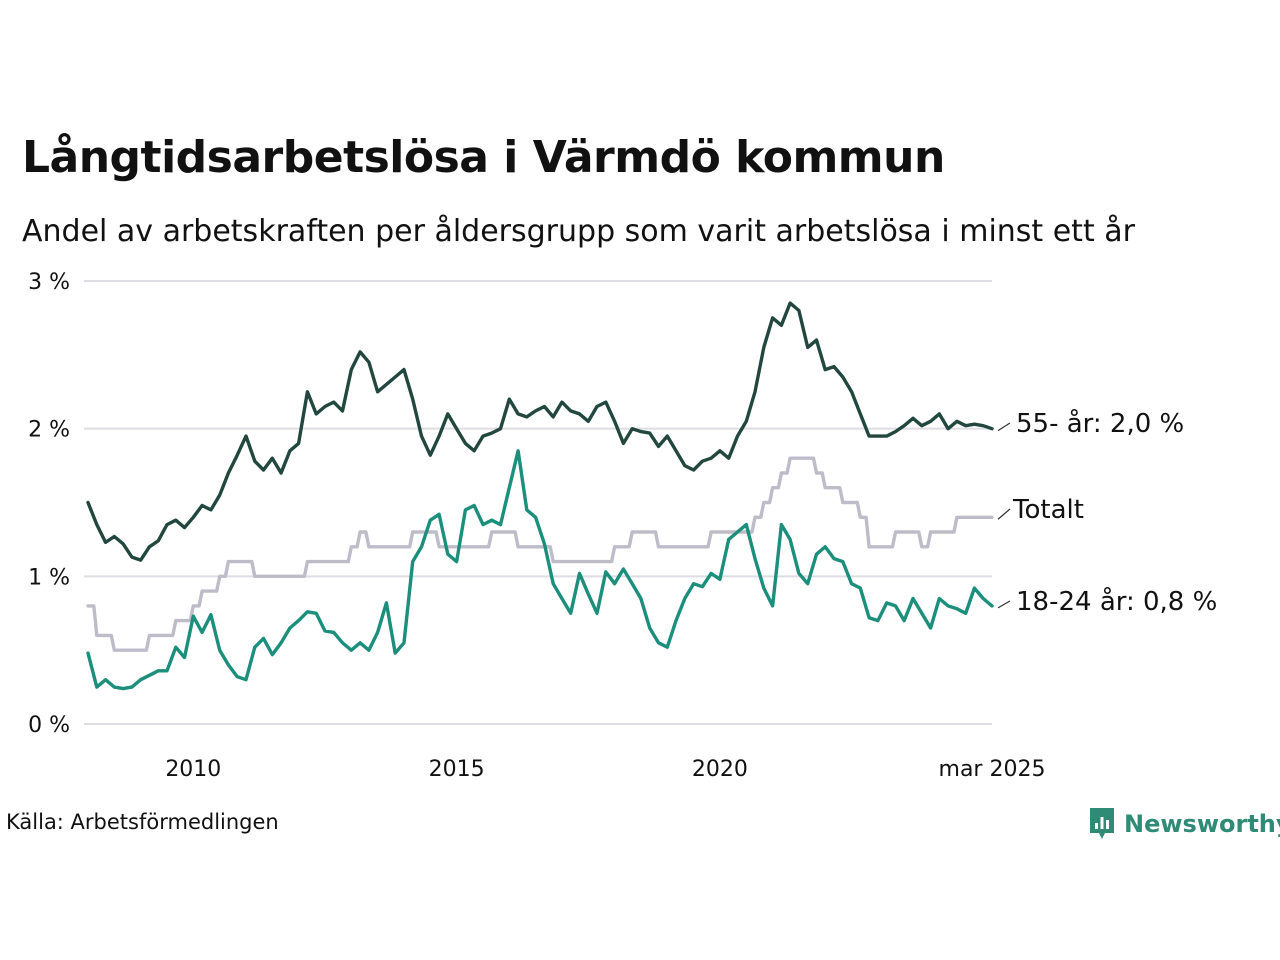 Image resolution: width=1280 pixels, height=960 pixels. Describe the element at coordinates (49, 577) in the screenshot. I see `y-tick-label: 1 %` at that location.